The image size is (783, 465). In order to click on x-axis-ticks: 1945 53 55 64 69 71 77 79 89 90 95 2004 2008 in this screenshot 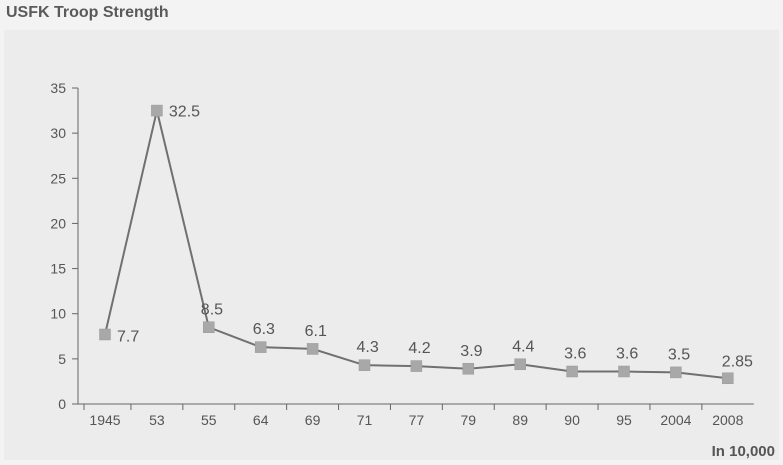, I will do `click(413, 416)`.